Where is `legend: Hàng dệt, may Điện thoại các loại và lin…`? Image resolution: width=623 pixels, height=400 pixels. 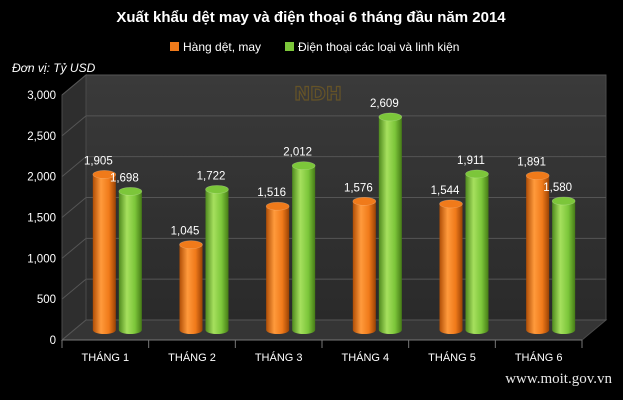 legend: Hàng dệt, may Điện thoại các loại và lin… is located at coordinates (314, 47).